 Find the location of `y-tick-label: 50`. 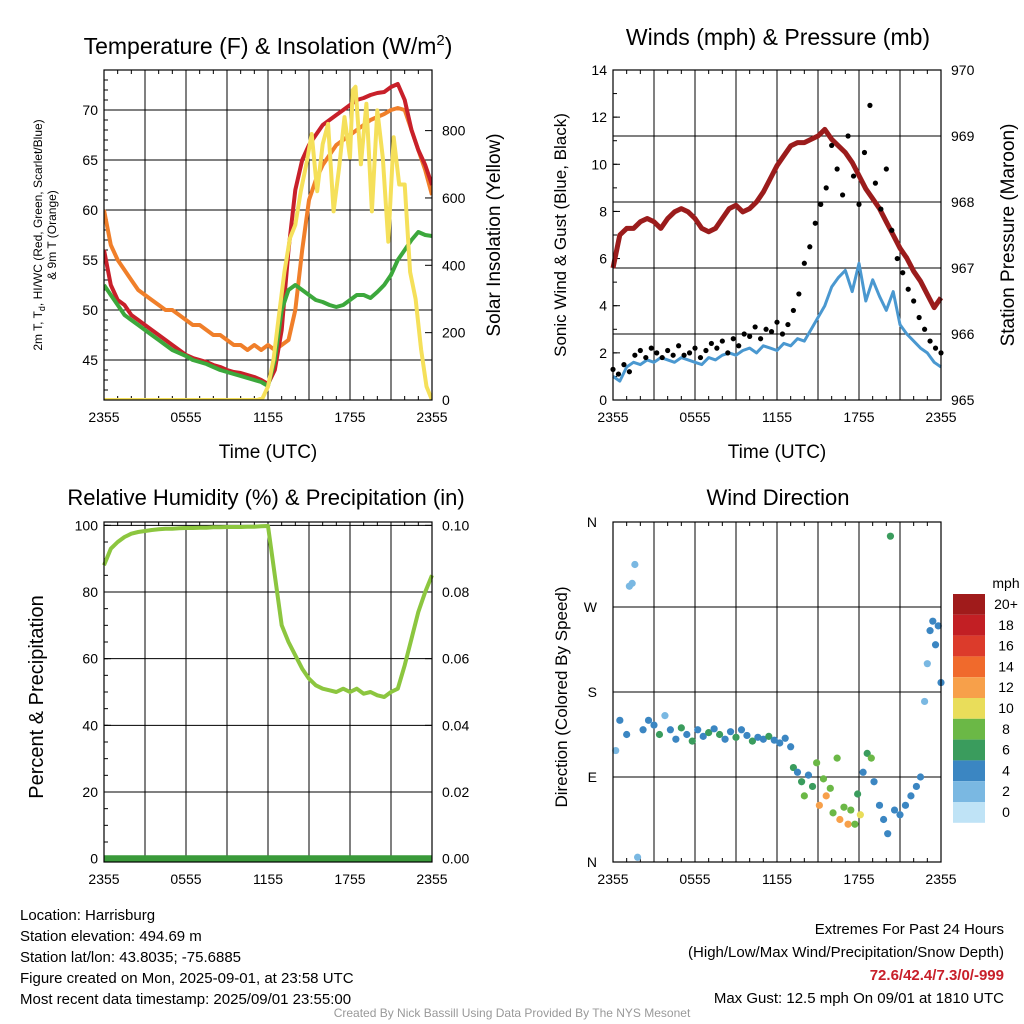

y-tick-label: 50 is located at coordinates (90, 310).